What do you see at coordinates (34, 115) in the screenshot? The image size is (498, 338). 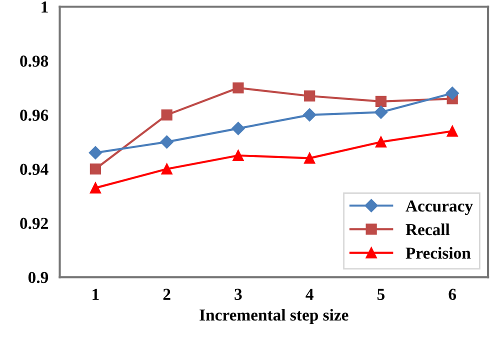 I see `y-tick-label: 0.96` at bounding box center [34, 115].